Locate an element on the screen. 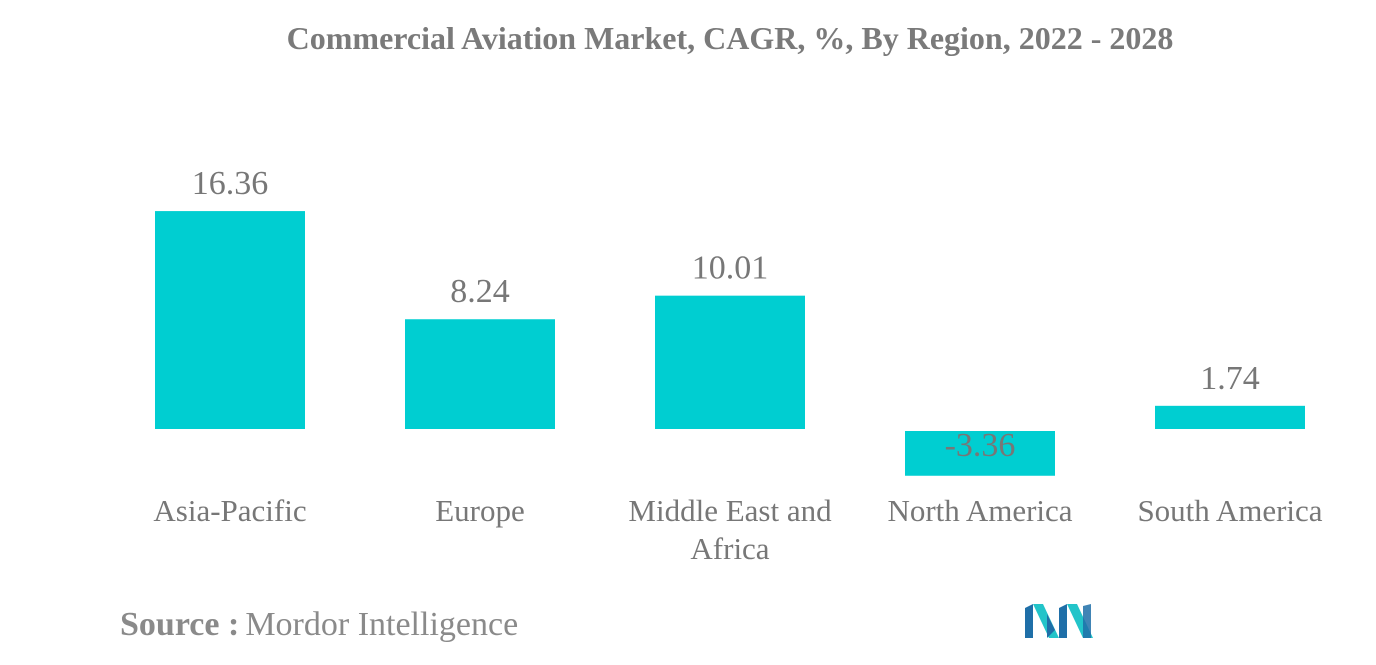  data-label: -3.36 is located at coordinates (980, 445).